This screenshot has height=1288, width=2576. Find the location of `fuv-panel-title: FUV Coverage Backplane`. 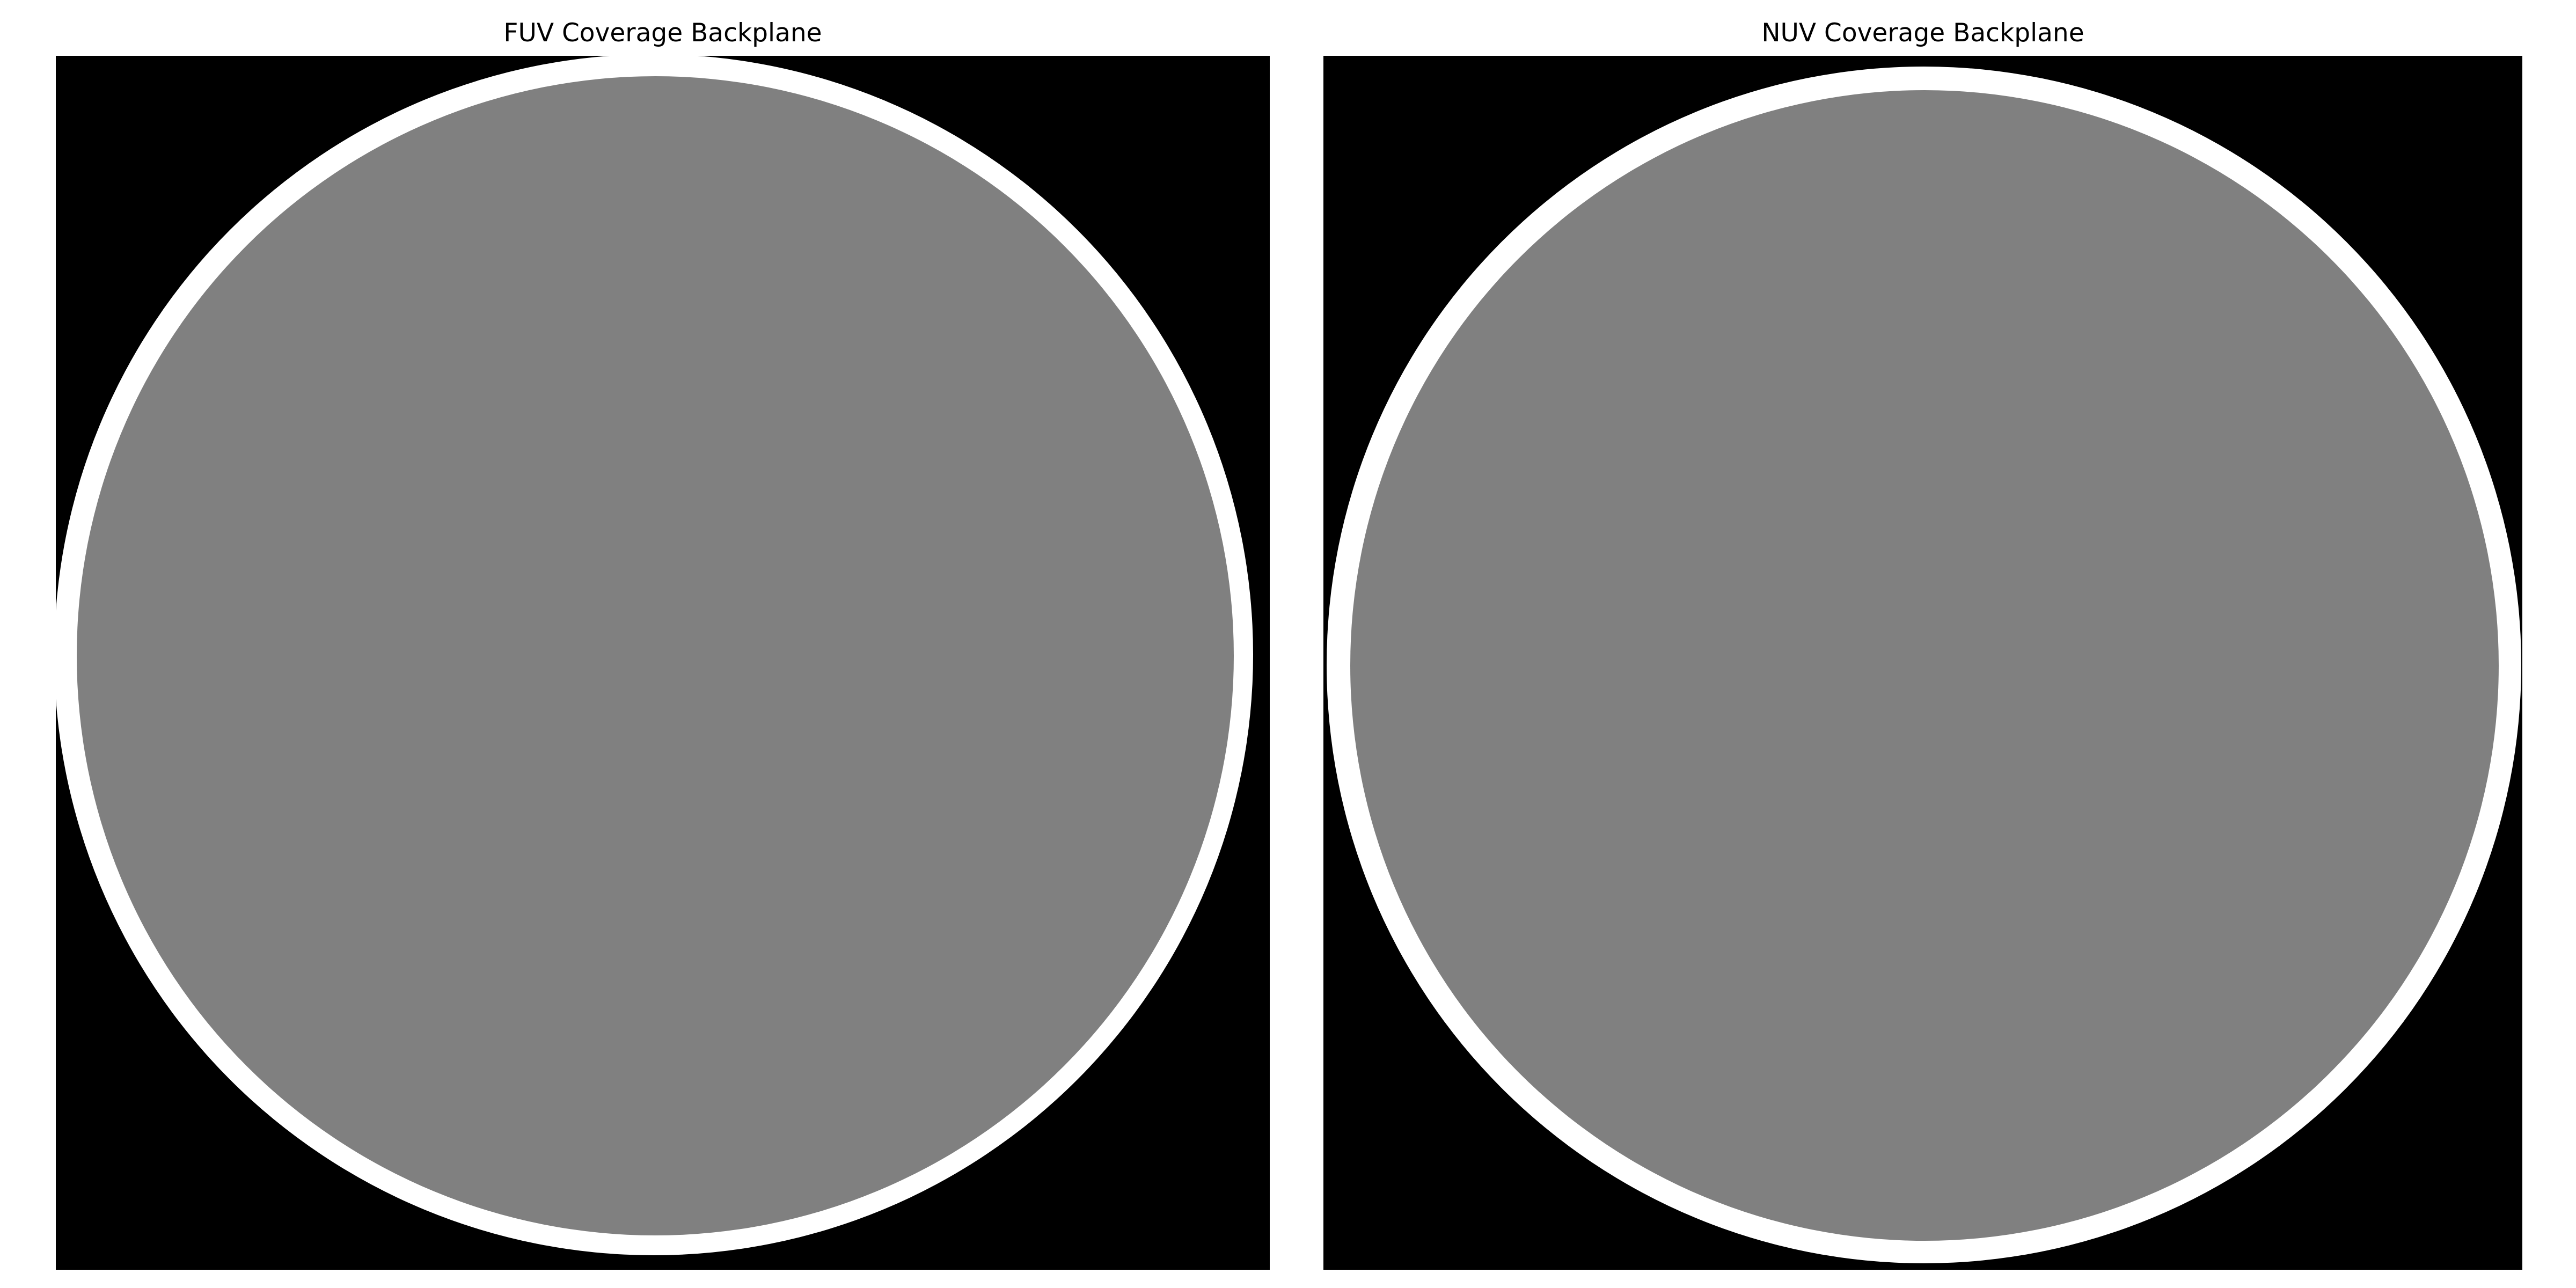

fuv-panel-title: FUV Coverage Backplane is located at coordinates (662, 33).